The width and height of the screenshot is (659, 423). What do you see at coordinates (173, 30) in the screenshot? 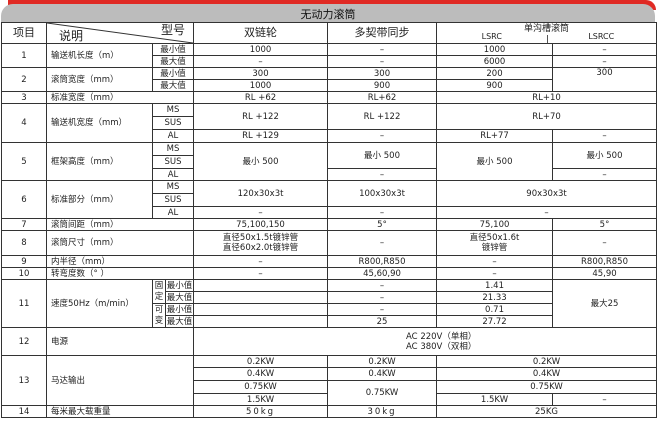
I see `header-model: 型号` at bounding box center [173, 30].